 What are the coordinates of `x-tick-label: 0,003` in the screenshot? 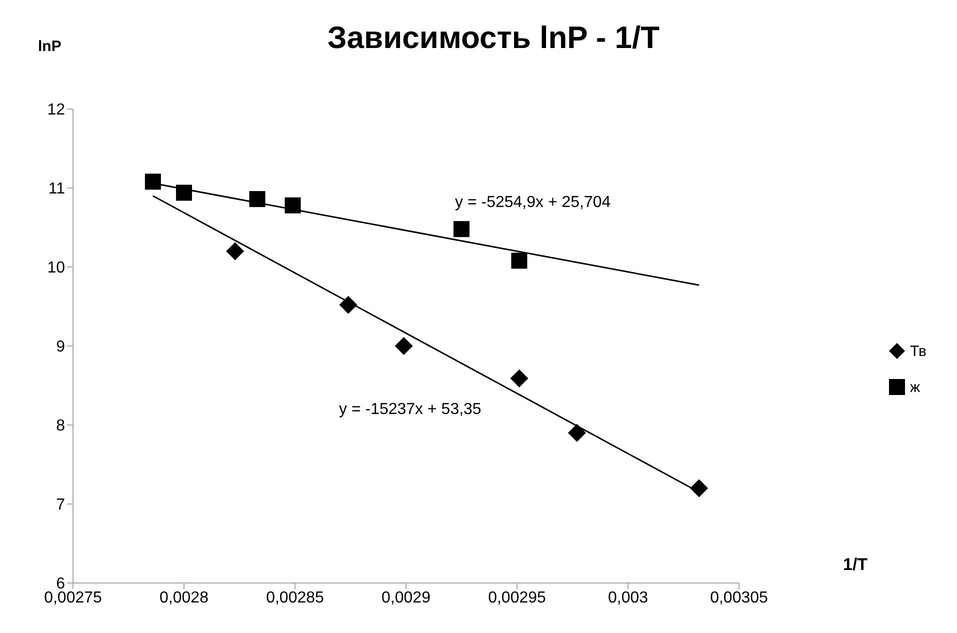 It's located at (628, 597).